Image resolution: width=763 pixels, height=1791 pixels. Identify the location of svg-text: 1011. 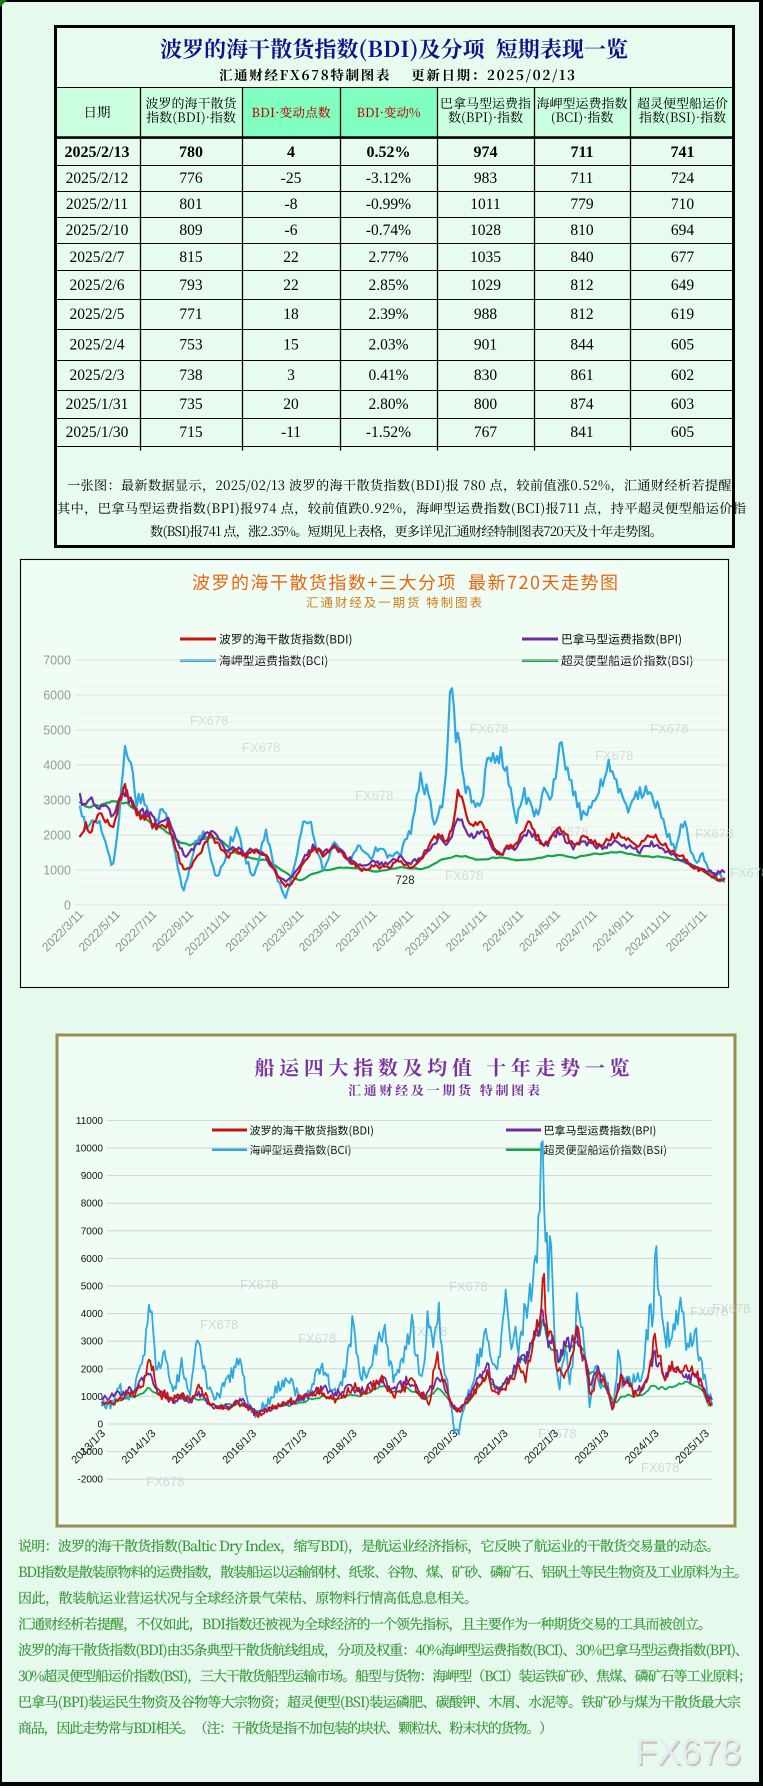
(485, 204).